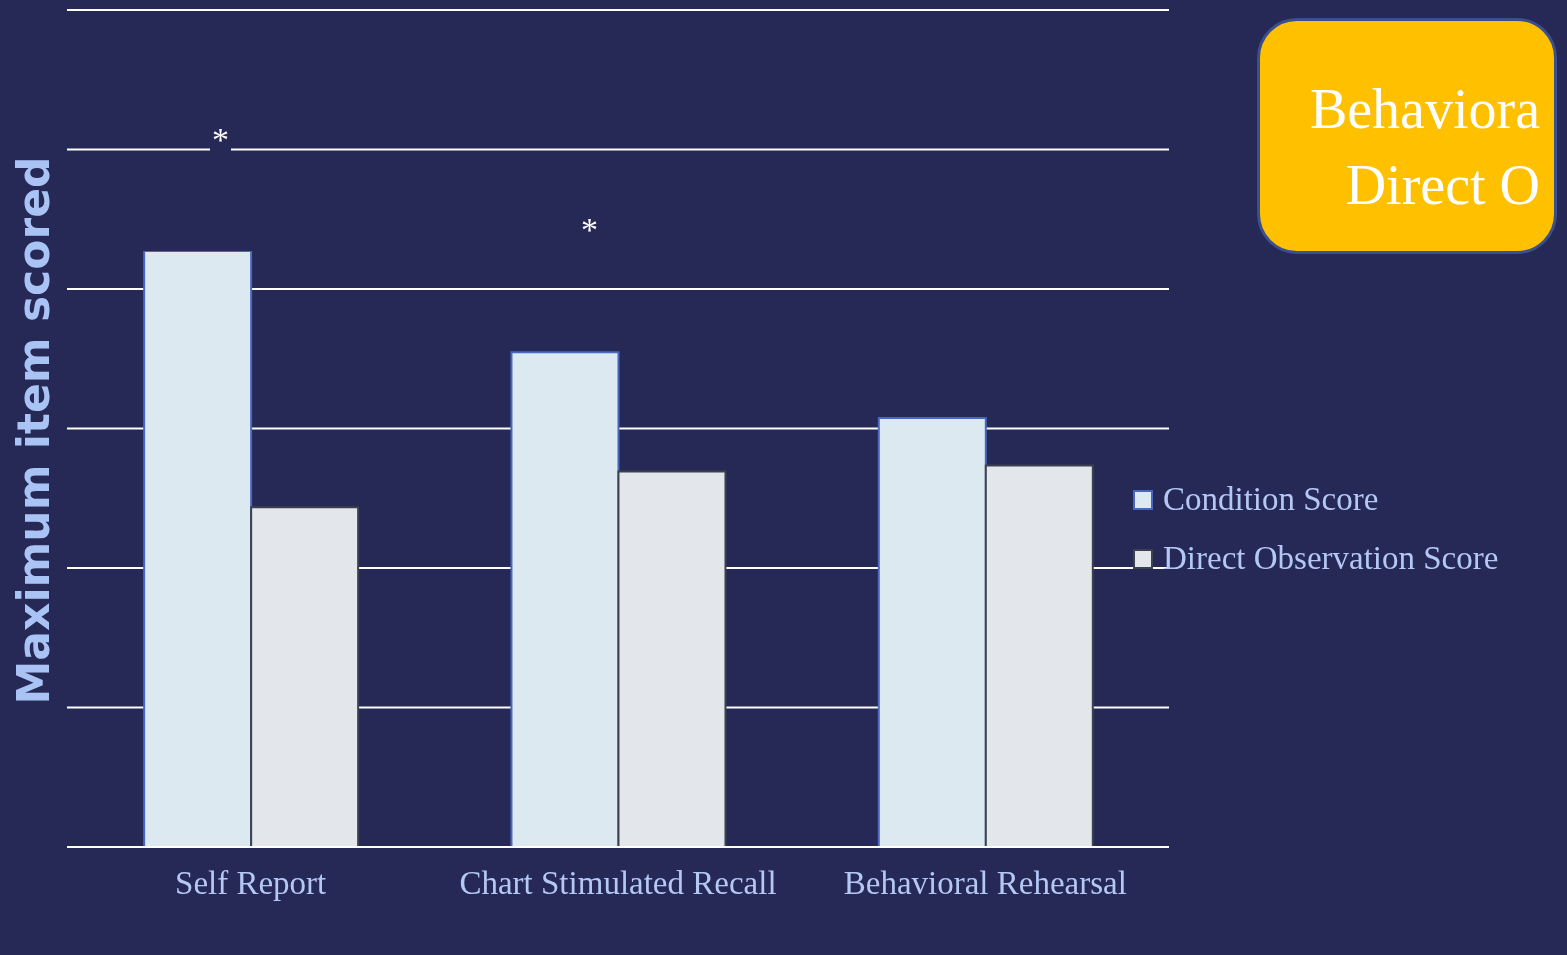 The image size is (1567, 955). Describe the element at coordinates (251, 883) in the screenshot. I see `x-tick-label: Self Report` at that location.